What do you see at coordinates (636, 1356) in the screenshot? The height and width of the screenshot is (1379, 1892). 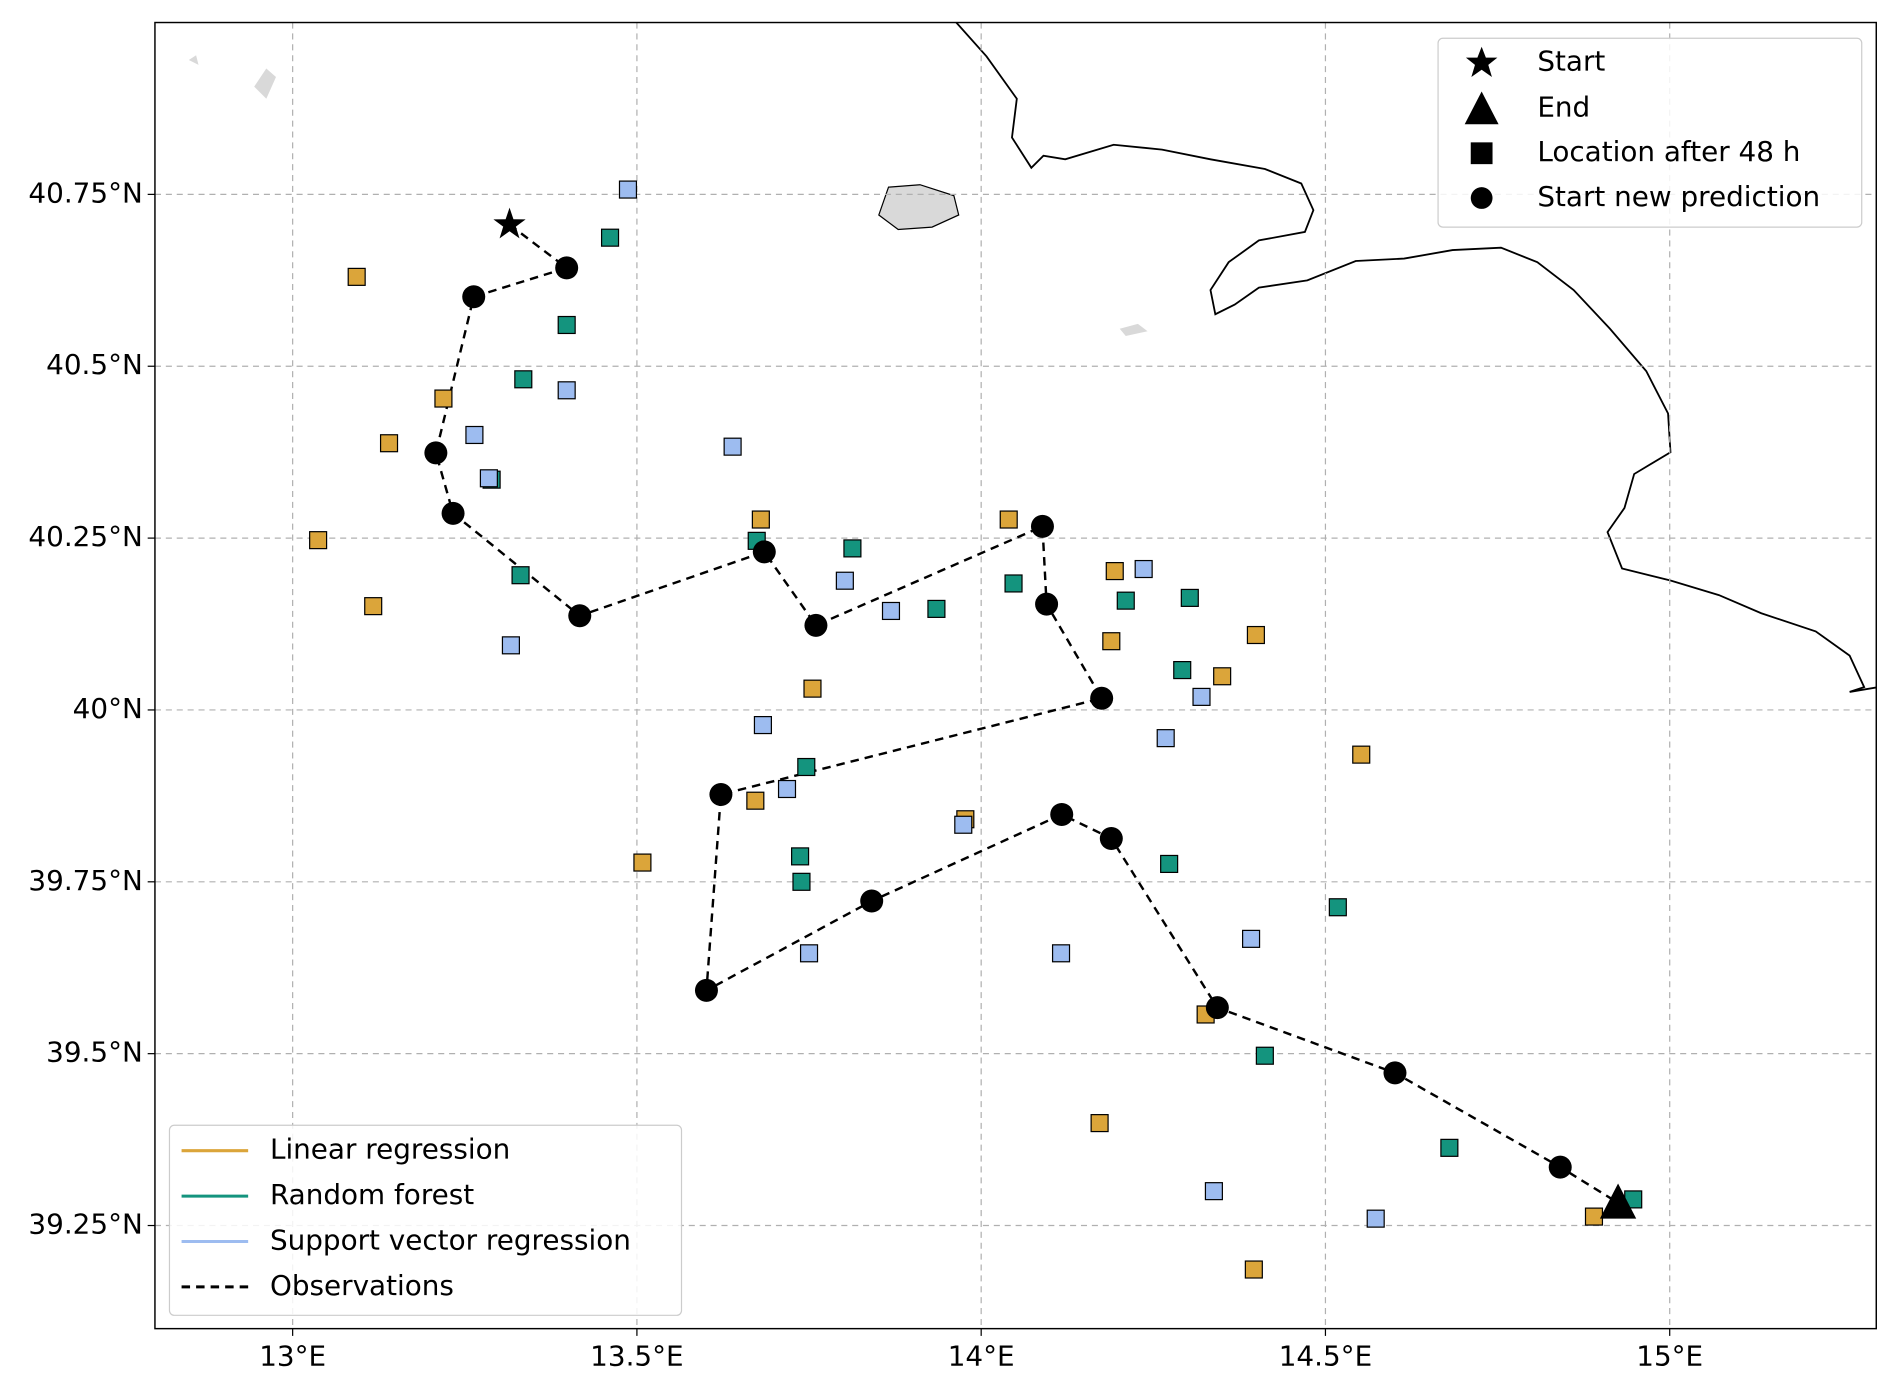 I see `x-tick-label: 13.5°E` at bounding box center [636, 1356].